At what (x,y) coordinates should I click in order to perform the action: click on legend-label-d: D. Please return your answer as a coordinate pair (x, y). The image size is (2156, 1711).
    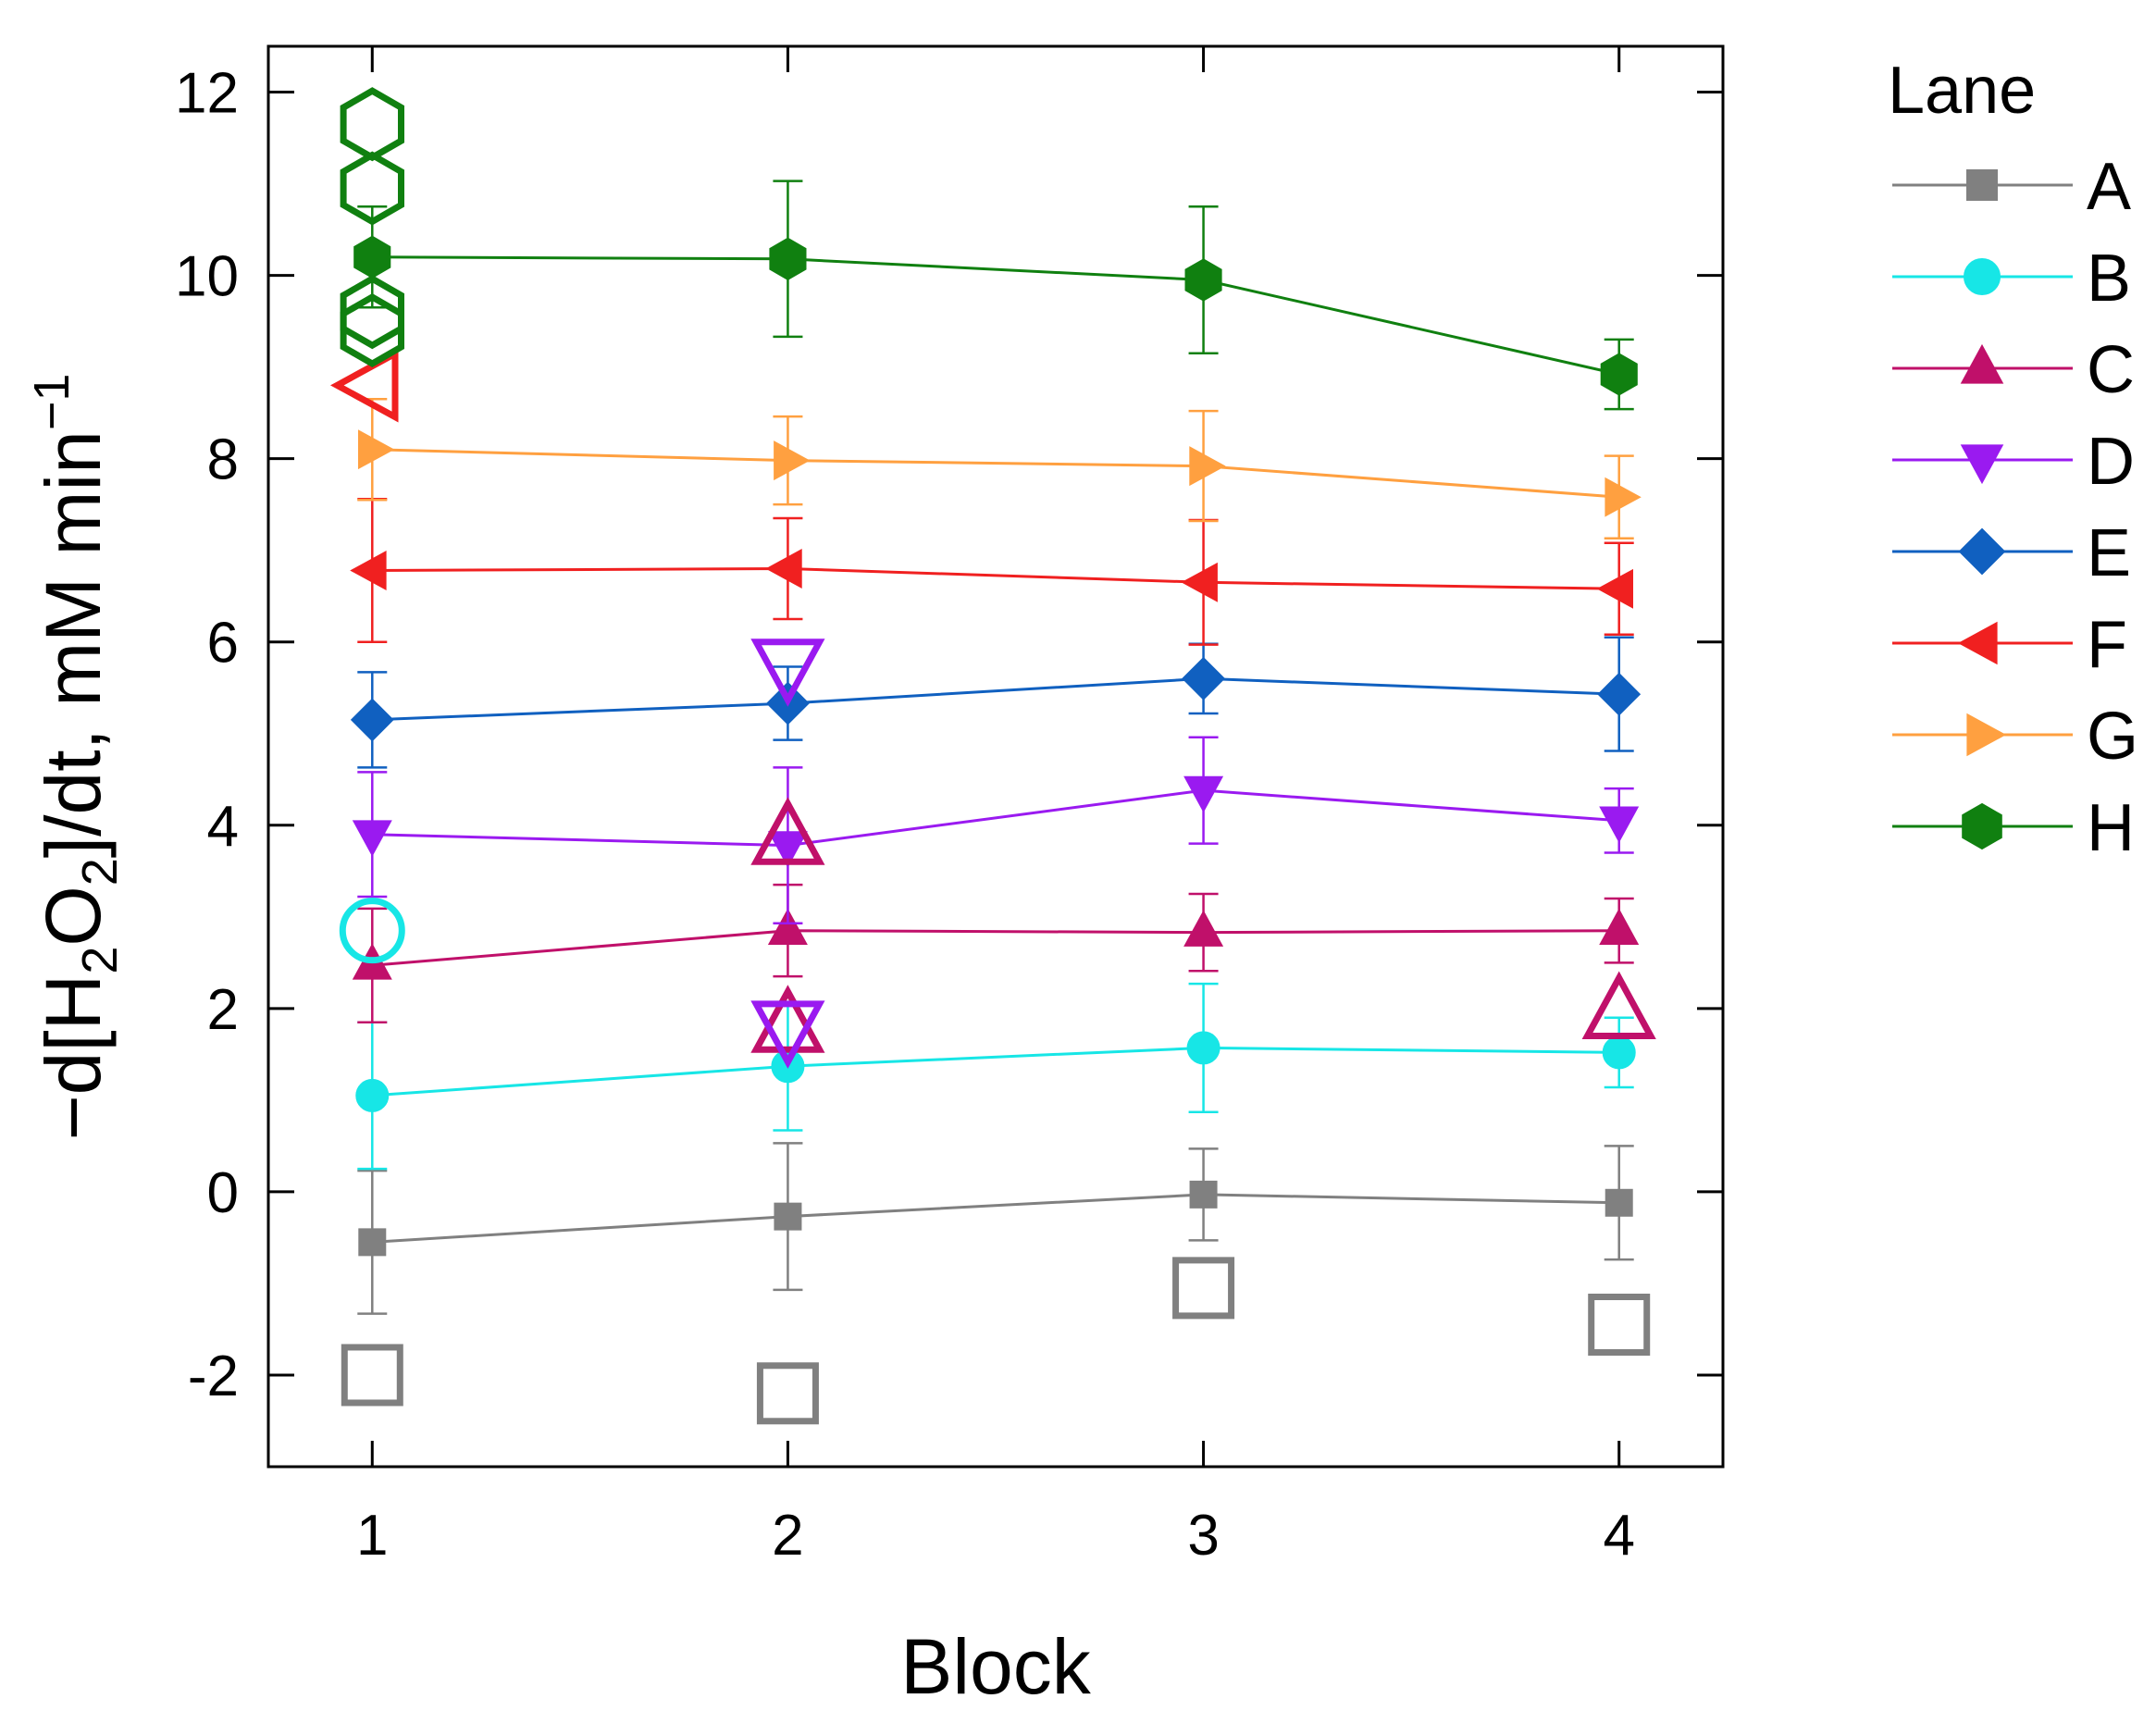
    Looking at the image, I should click on (2111, 462).